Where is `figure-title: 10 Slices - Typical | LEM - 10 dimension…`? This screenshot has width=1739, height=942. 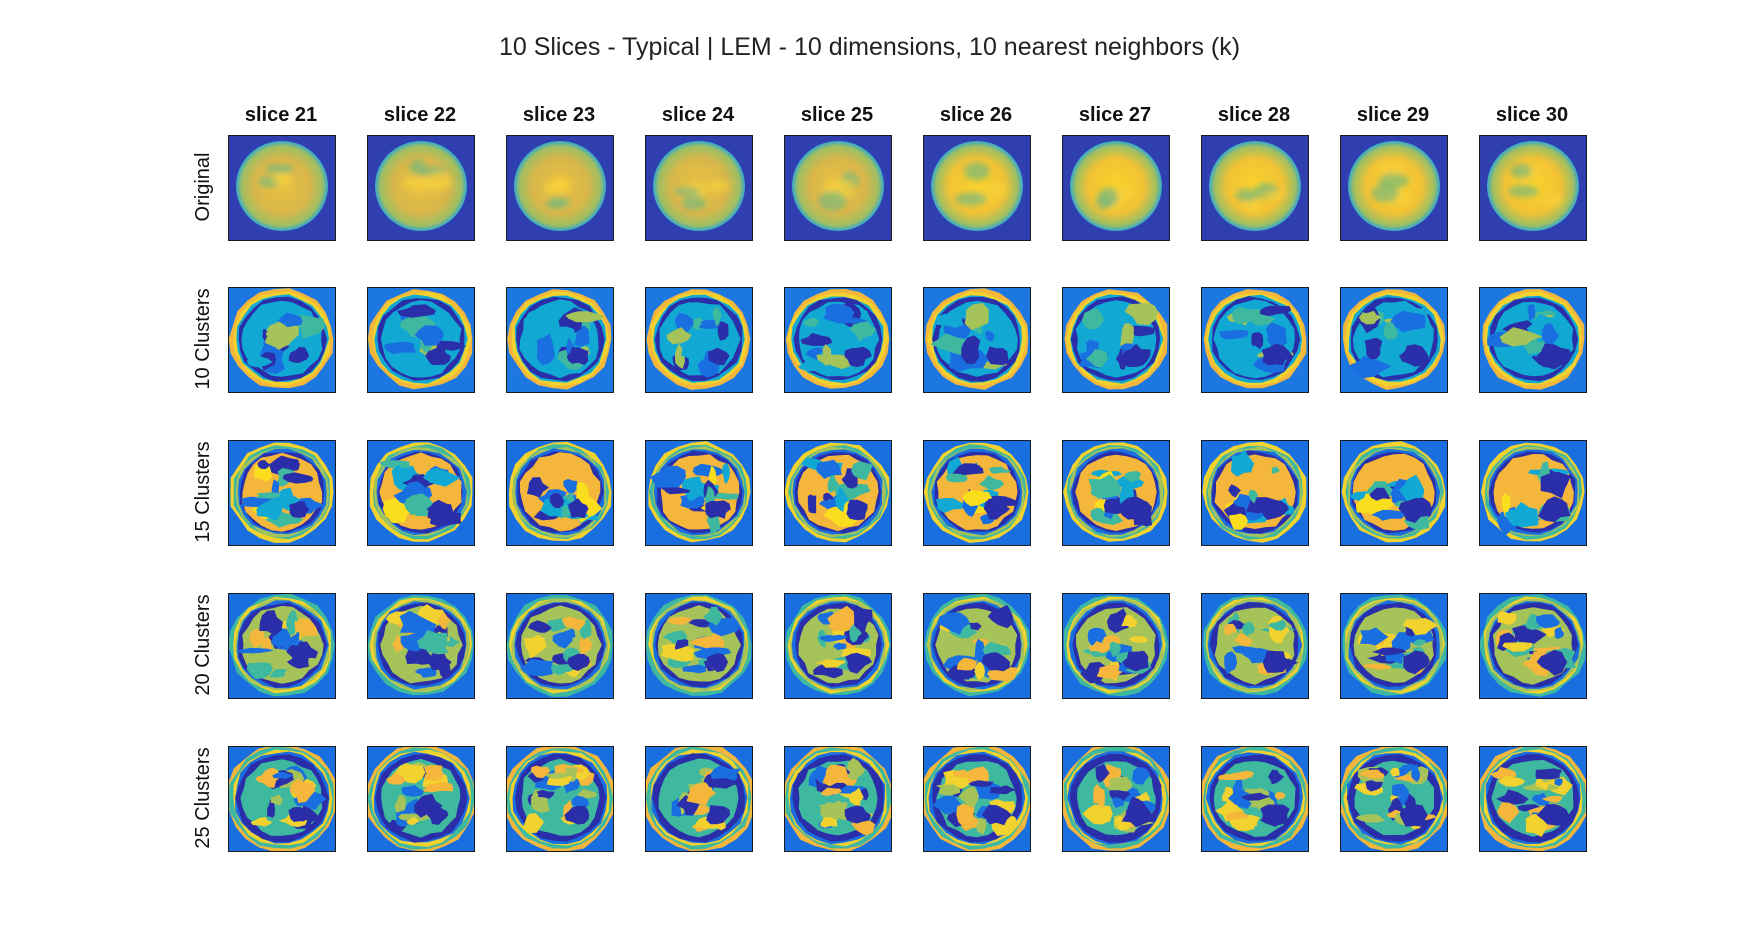 figure-title: 10 Slices - Typical | LEM - 10 dimension… is located at coordinates (869, 47).